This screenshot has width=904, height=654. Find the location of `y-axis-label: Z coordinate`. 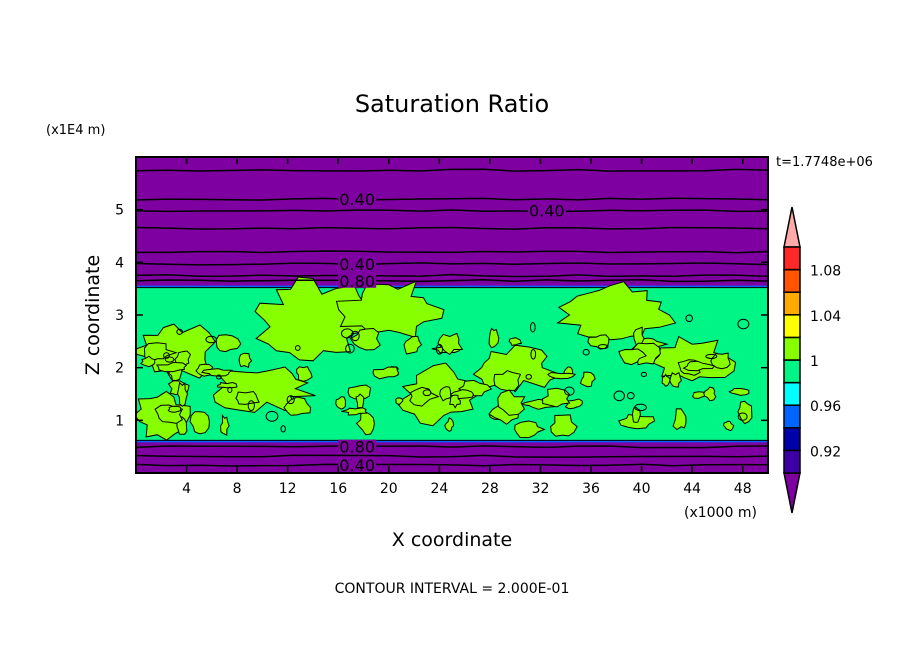

y-axis-label: Z coordinate is located at coordinates (93, 315).